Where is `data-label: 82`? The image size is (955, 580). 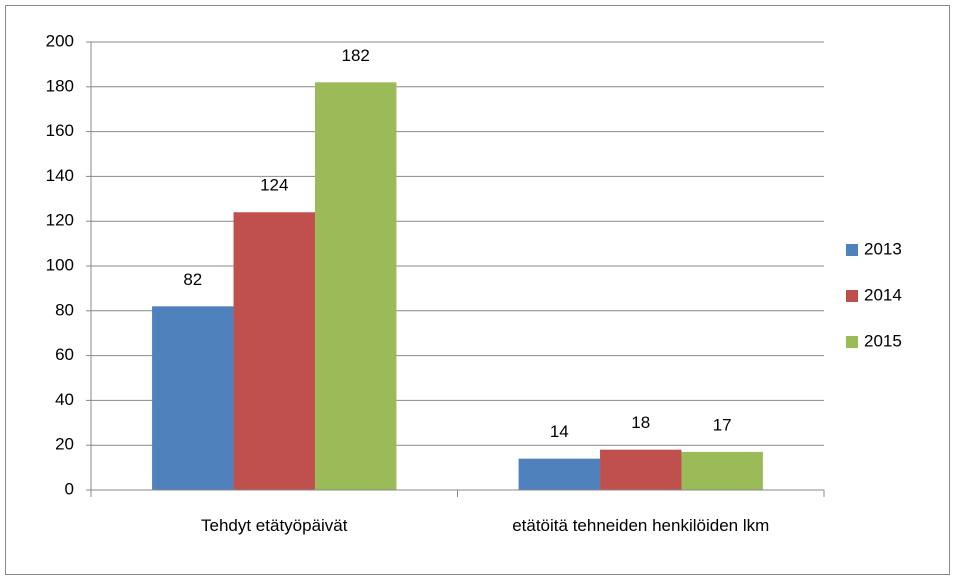 data-label: 82 is located at coordinates (192, 279).